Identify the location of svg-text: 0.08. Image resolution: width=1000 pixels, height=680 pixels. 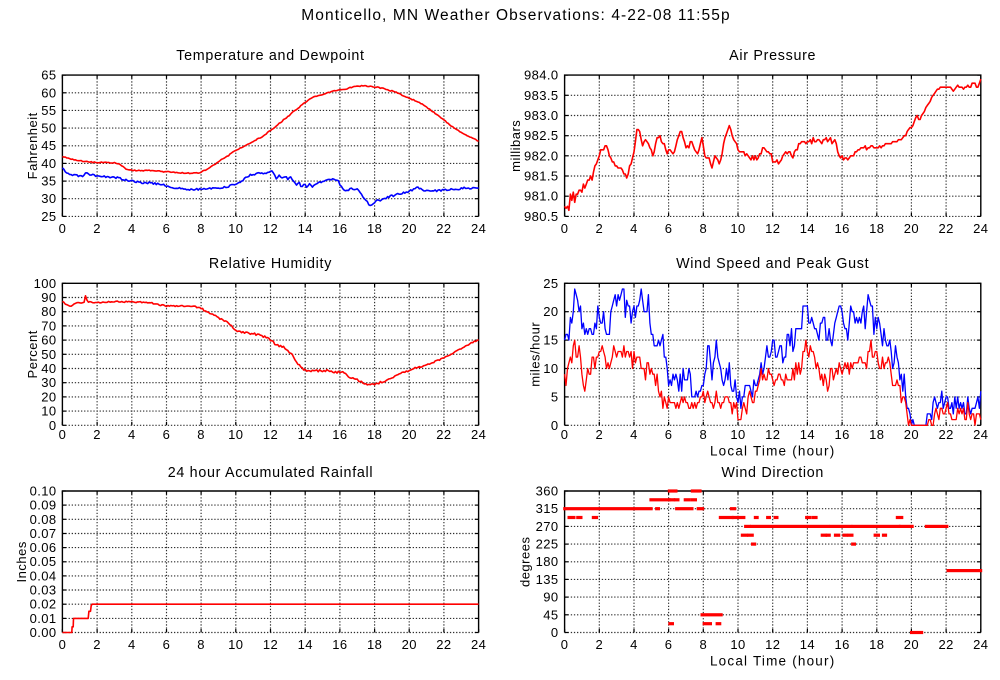
(43, 519).